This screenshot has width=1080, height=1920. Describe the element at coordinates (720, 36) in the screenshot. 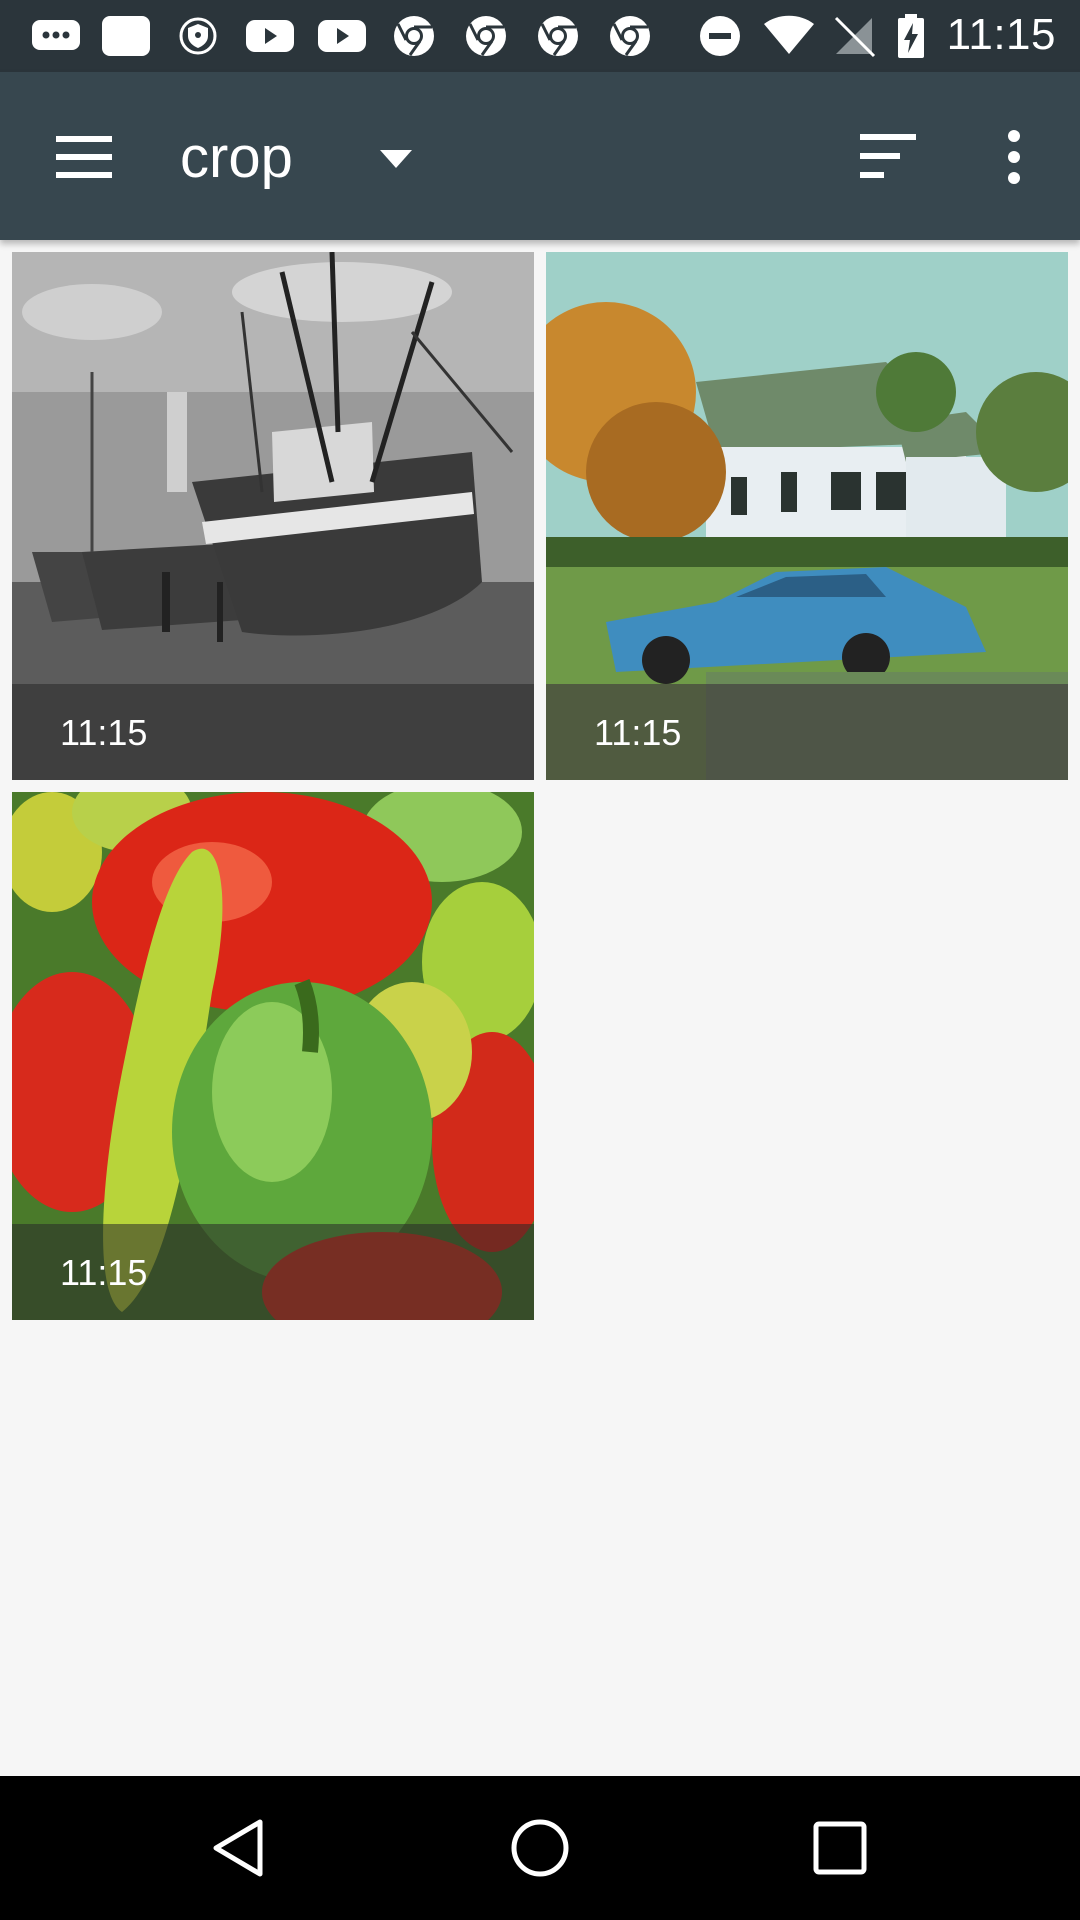

I see `do-not-disturb-icon` at that location.